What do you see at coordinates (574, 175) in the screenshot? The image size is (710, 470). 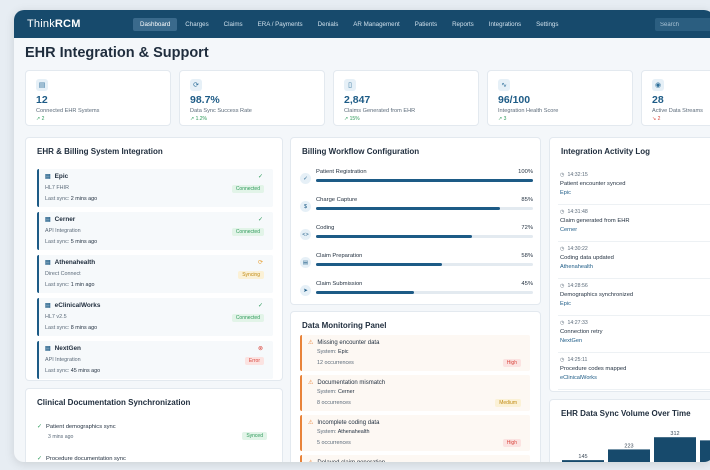 I see `log-time: ◷ 14:32:15` at bounding box center [574, 175].